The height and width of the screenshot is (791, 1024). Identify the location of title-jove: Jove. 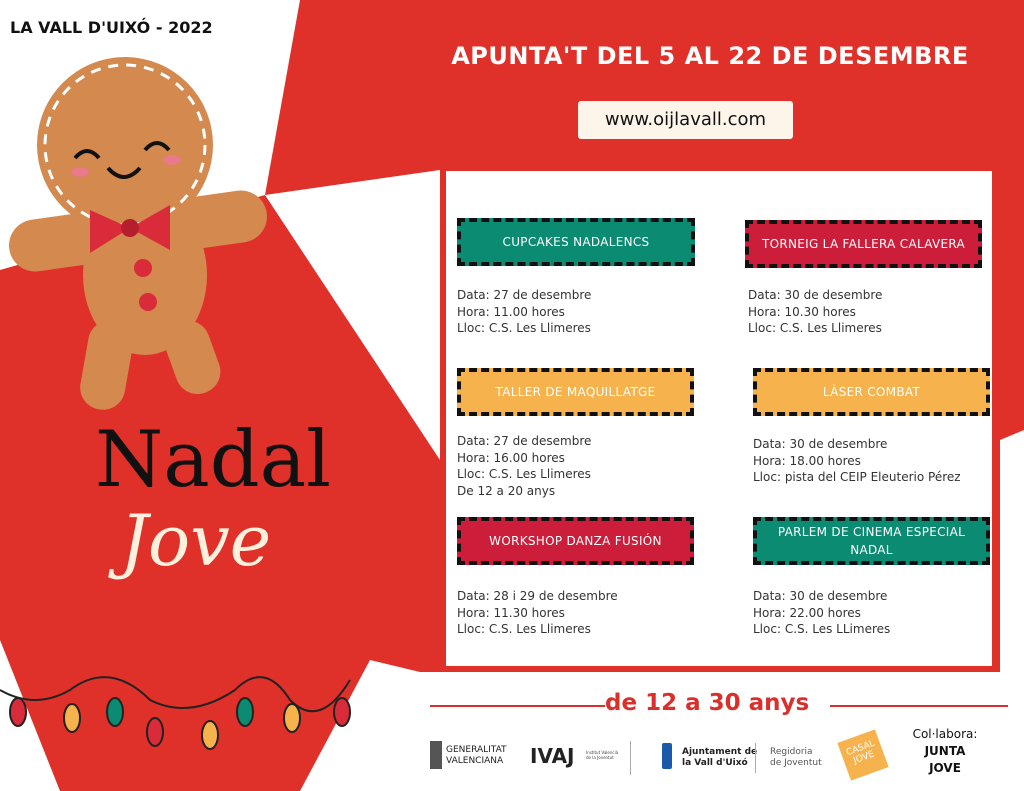
(196, 541).